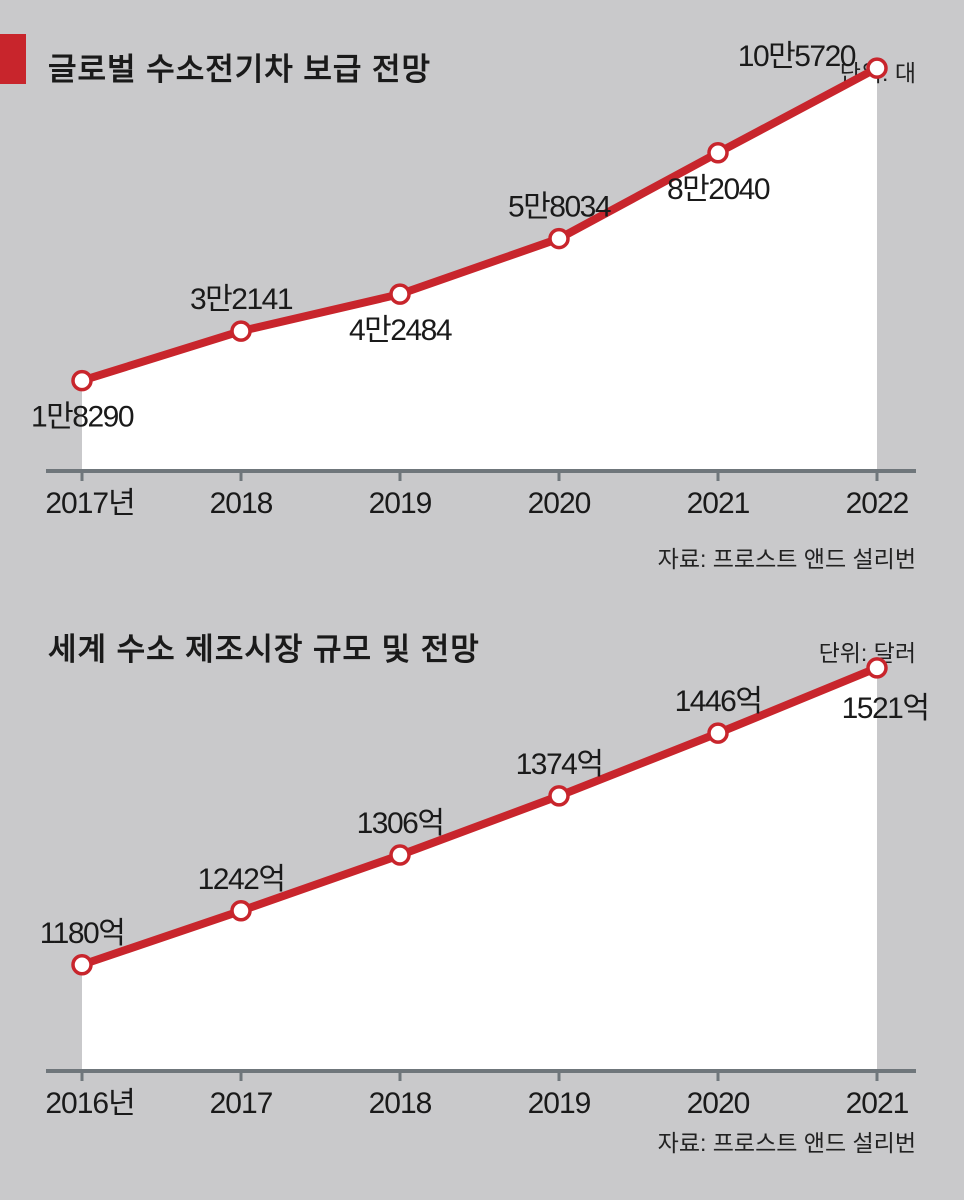  Describe the element at coordinates (797, 56) in the screenshot. I see `chart-1-data-label: 10만5720` at that location.